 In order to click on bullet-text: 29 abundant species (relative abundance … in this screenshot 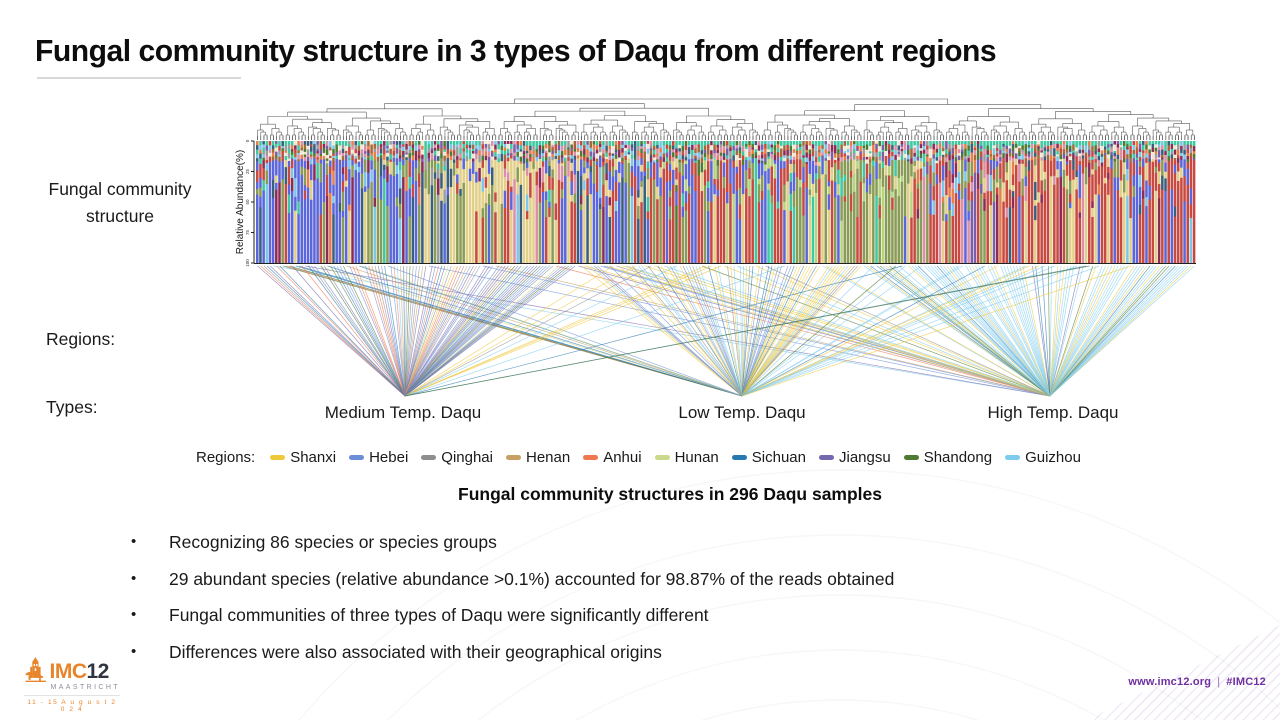, I will do `click(532, 578)`.